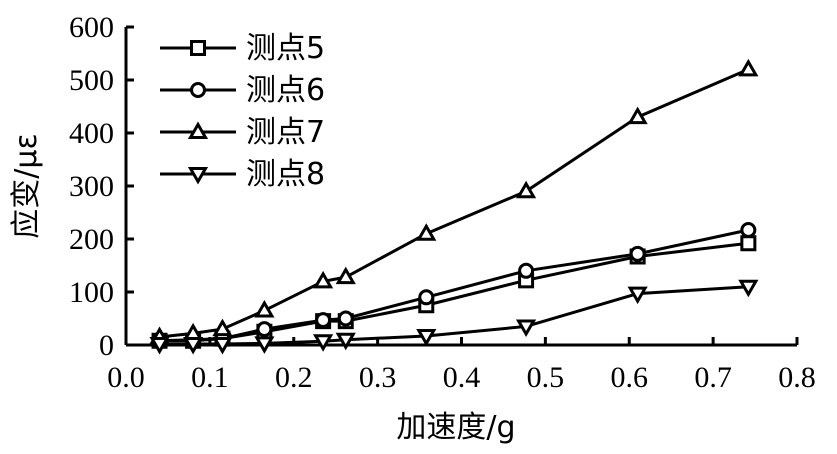  What do you see at coordinates (455, 427) in the screenshot?
I see `x-axis-title: 加速度/g` at bounding box center [455, 427].